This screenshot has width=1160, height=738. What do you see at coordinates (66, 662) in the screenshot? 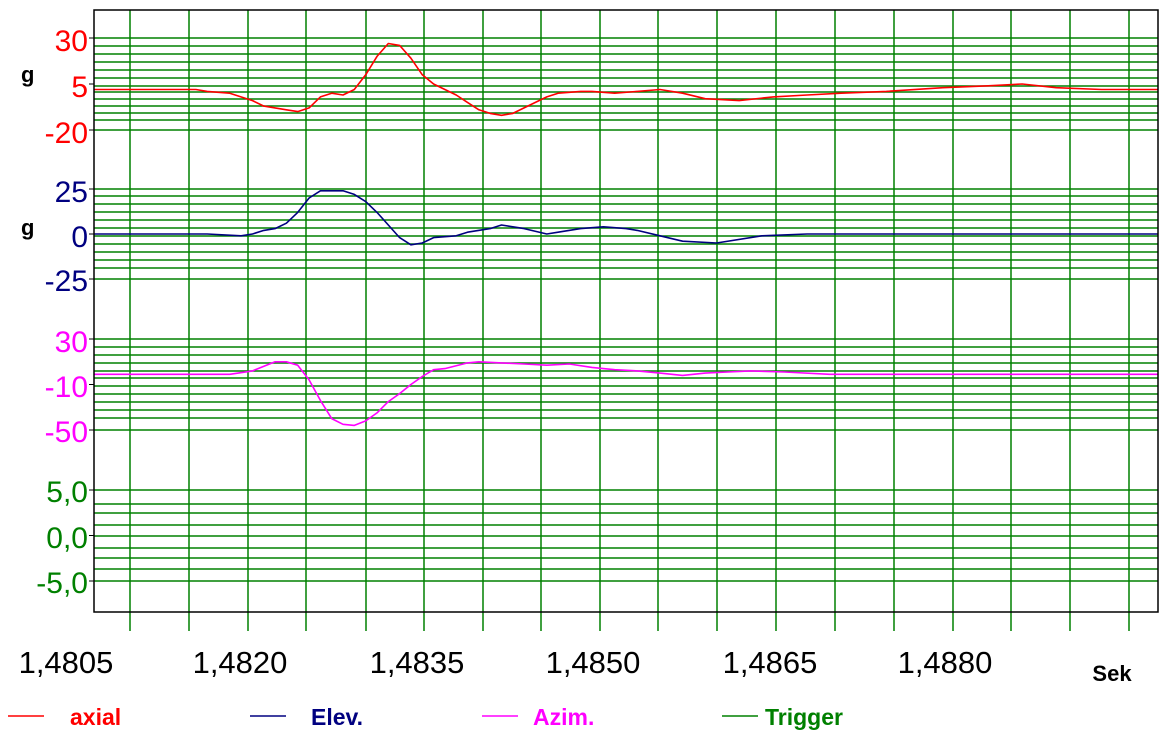
I see `x-tick-1: 1,4805` at bounding box center [66, 662].